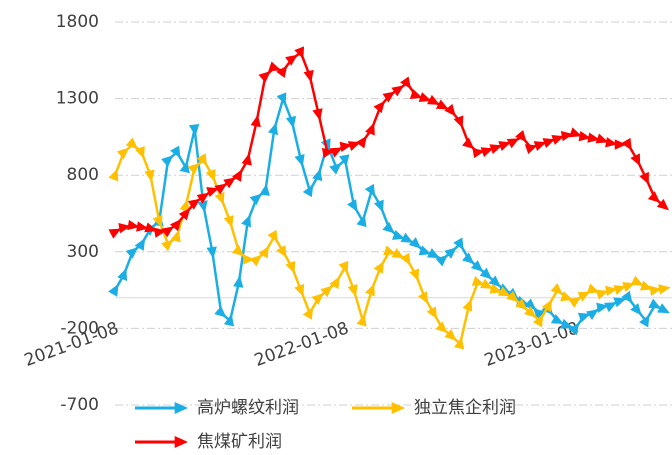 This screenshot has height=455, width=672. What do you see at coordinates (79, 328) in the screenshot?
I see `y-tick-label: -200` at bounding box center [79, 328].